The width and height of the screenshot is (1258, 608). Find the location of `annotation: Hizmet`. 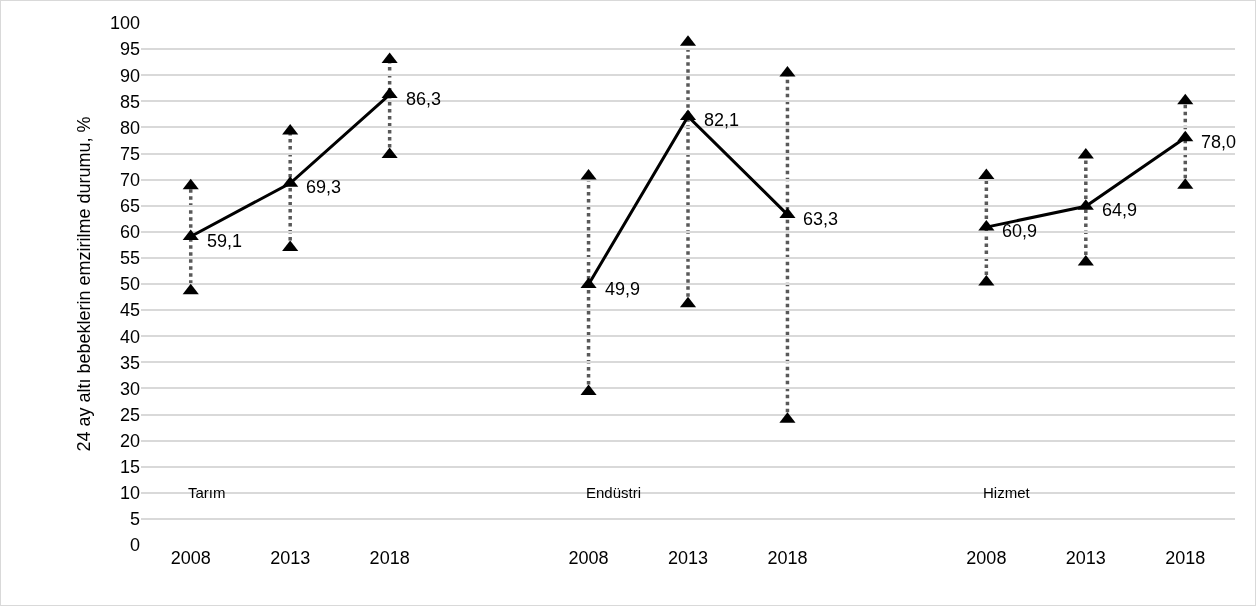

annotation: Hizmet is located at coordinates (1007, 492).